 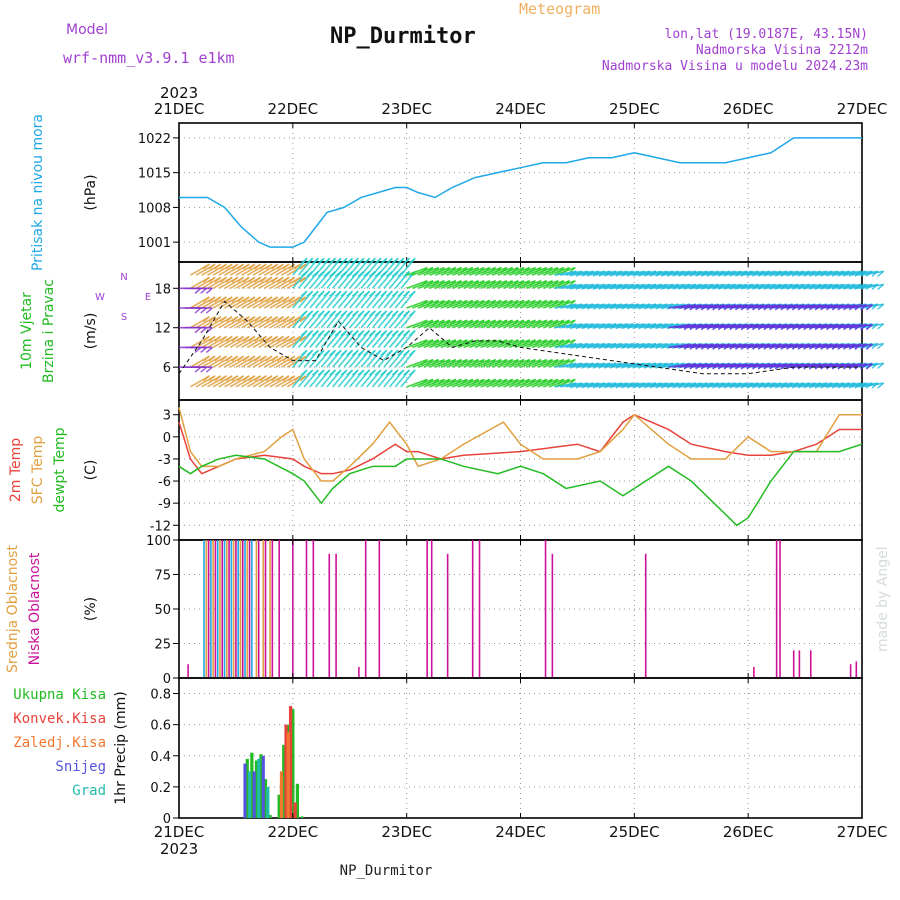 What do you see at coordinates (167, 416) in the screenshot?
I see `y-tick-label: 3` at bounding box center [167, 416].